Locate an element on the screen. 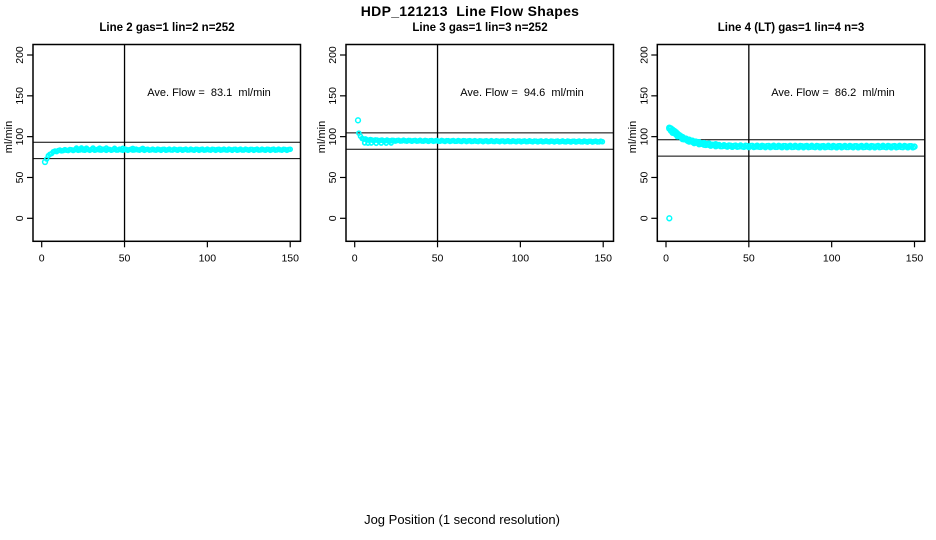 Image resolution: width=936 pixels, height=540 pixels. panel-0: 0 50 100 150 200 0 50 100 150 is located at coordinates (158, 153).